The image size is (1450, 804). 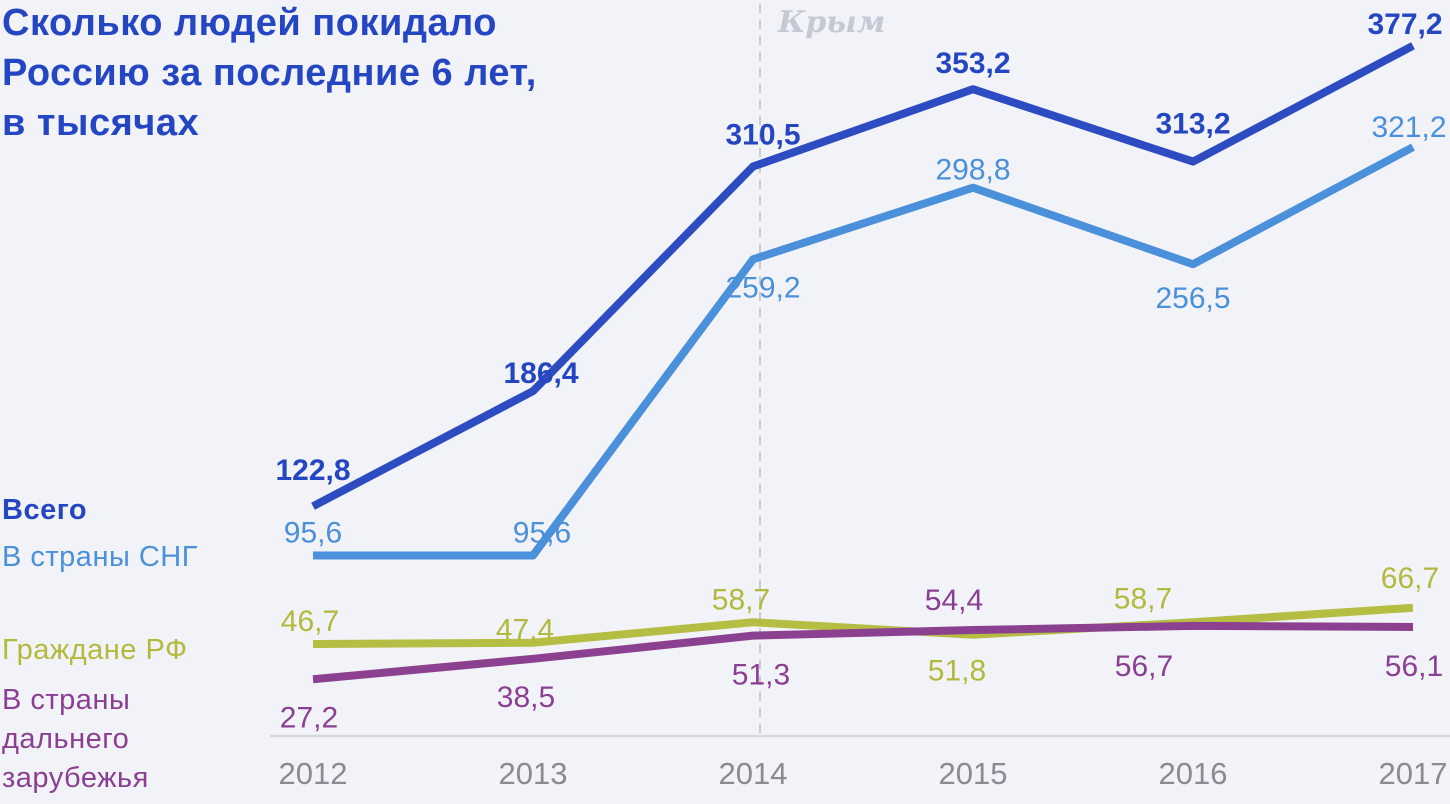 What do you see at coordinates (75, 739) in the screenshot?
I see `legend-item-far-abroad: В страны дальнего зарубежья` at bounding box center [75, 739].